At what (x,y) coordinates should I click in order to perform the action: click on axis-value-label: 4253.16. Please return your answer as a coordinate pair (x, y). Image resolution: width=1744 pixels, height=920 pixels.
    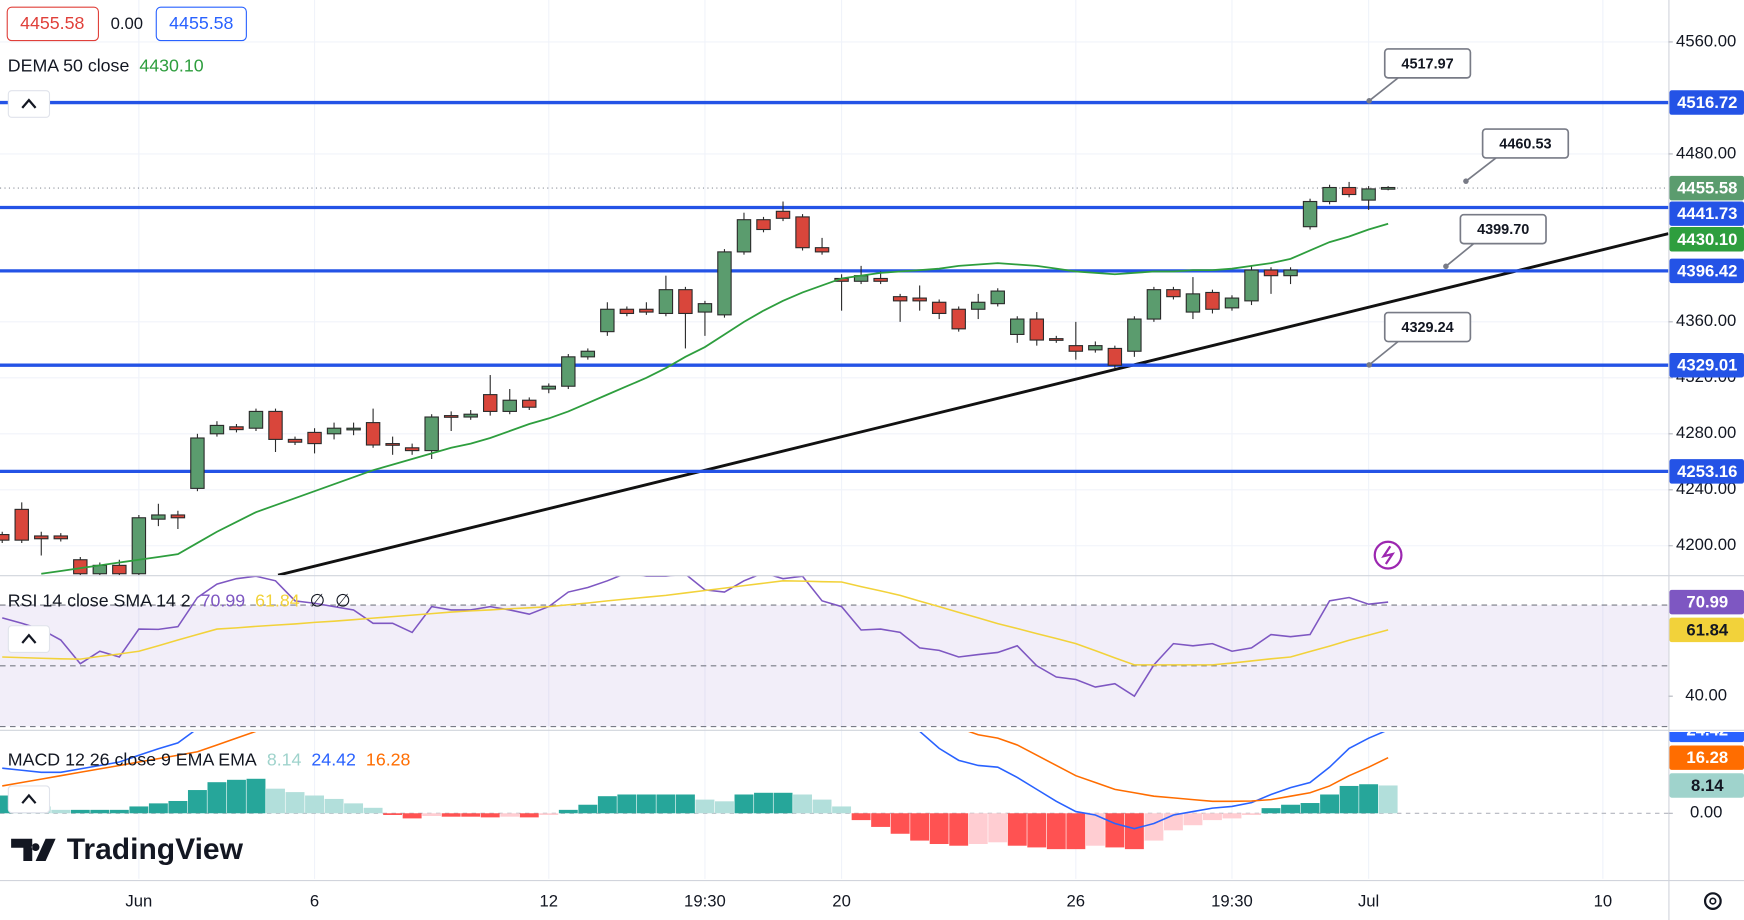
    Looking at the image, I should click on (1707, 471).